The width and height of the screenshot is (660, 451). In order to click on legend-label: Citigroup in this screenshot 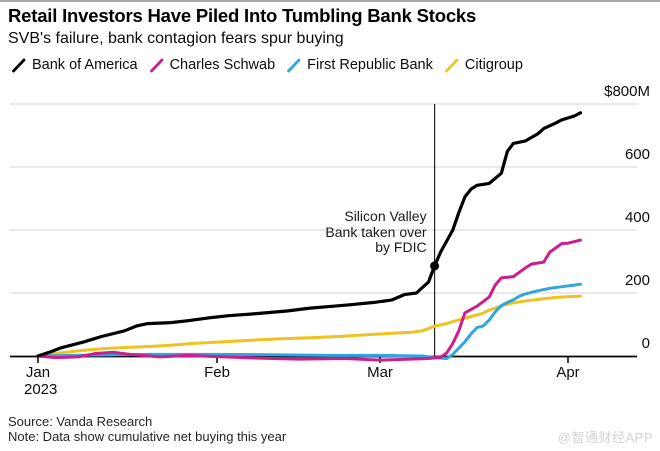, I will do `click(493, 65)`.